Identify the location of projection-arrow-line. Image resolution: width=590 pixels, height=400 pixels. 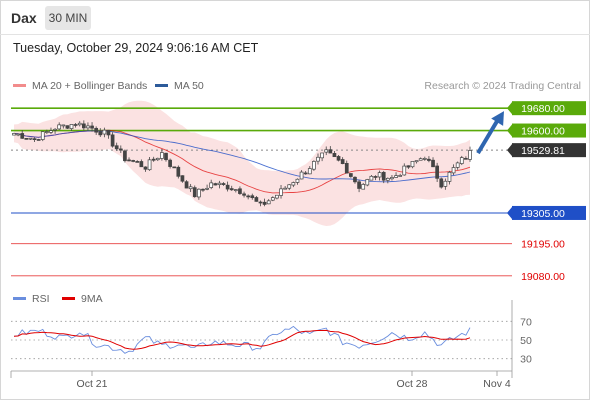
(489, 135).